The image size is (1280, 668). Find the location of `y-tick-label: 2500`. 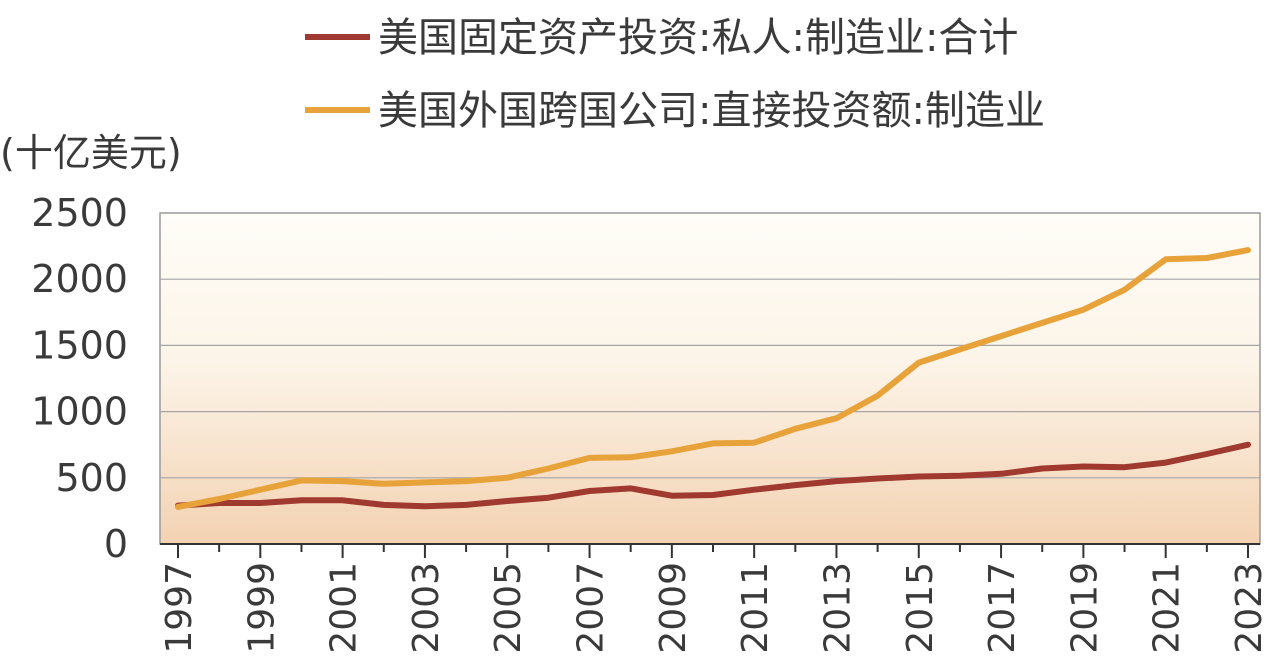

y-tick-label: 2500 is located at coordinates (79, 213).